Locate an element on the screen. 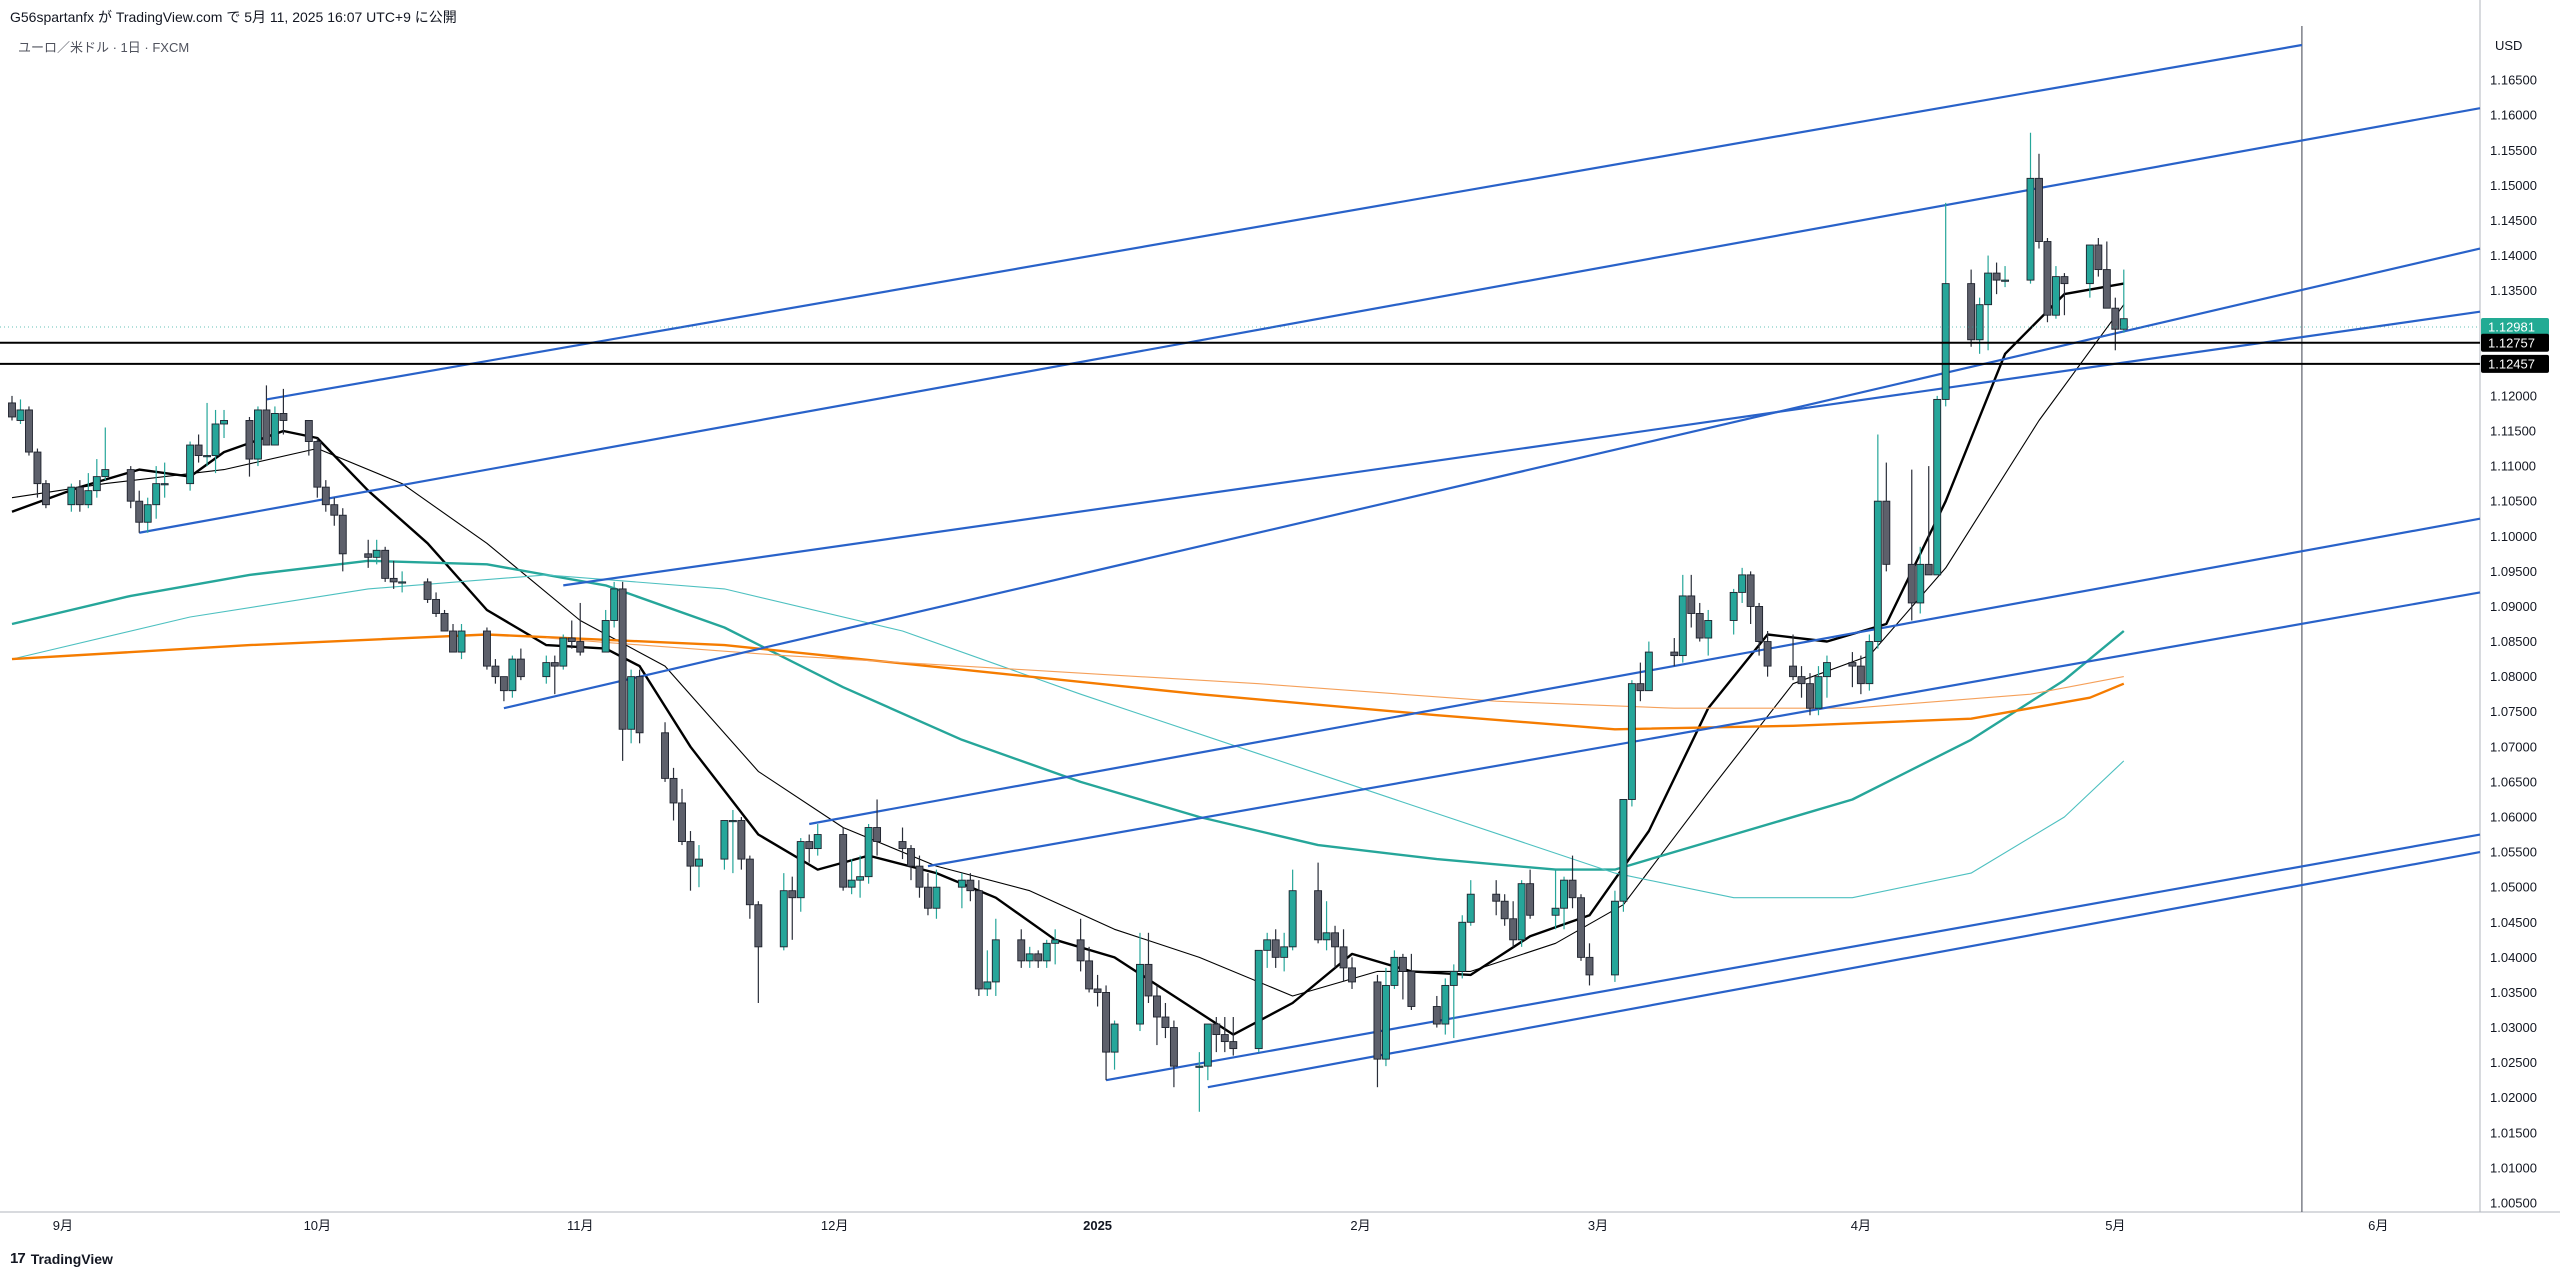 The width and height of the screenshot is (2560, 1277). time-tick-label: 10月 is located at coordinates (317, 1225).